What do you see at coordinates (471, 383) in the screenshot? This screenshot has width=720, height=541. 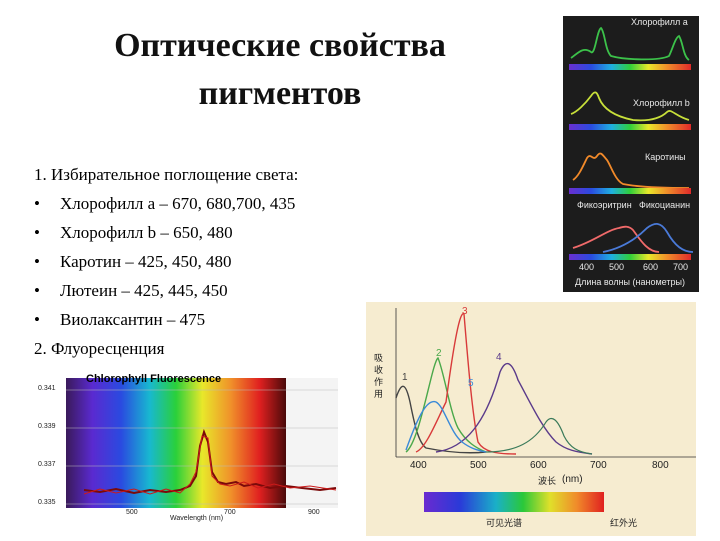 I see `curve-number: 5` at bounding box center [471, 383].